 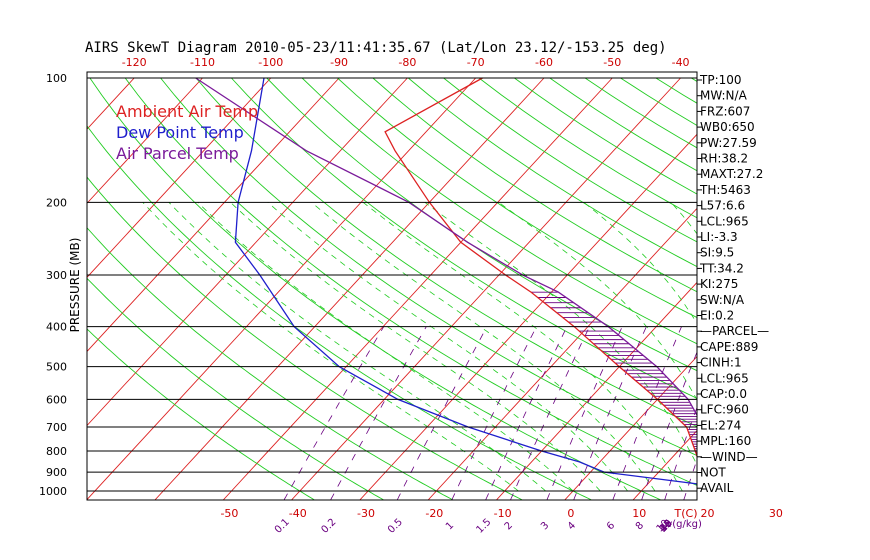 I want to click on index-entry: CAPE:889, so click(x=729, y=347).